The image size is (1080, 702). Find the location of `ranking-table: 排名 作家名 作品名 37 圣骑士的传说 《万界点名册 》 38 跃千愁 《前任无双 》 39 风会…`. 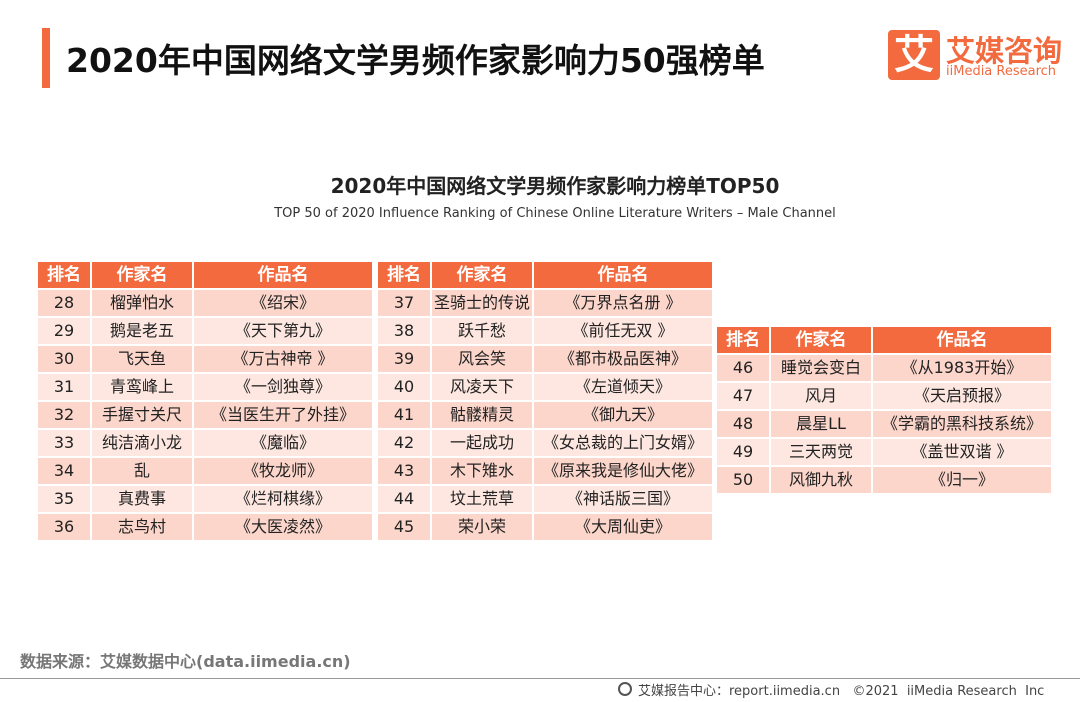

ranking-table: 排名 作家名 作品名 37 圣骑士的传说 《万界点名册 》 38 跃千愁 《前任无双 》 39 风会… is located at coordinates (546, 402).